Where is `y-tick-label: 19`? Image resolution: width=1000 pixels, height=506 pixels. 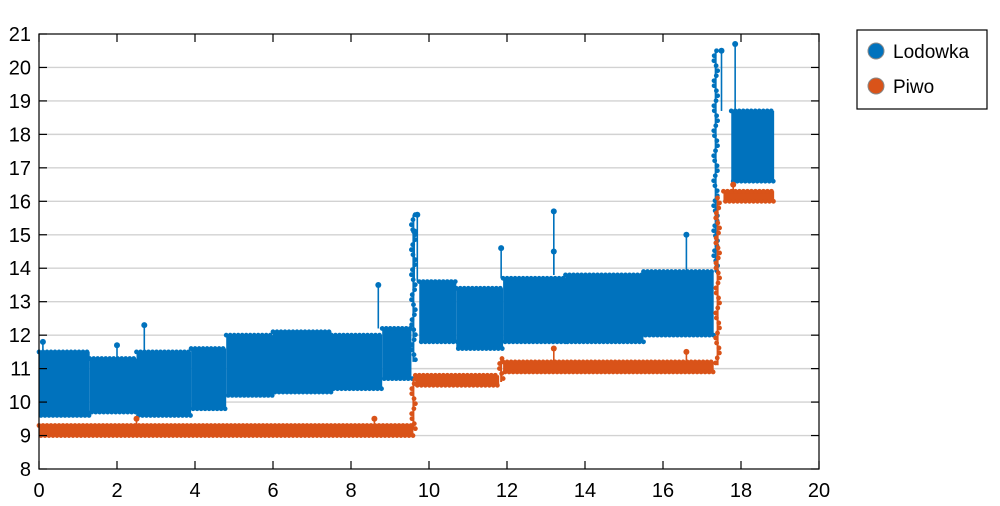
y-tick-label: 19 is located at coordinates (20, 102).